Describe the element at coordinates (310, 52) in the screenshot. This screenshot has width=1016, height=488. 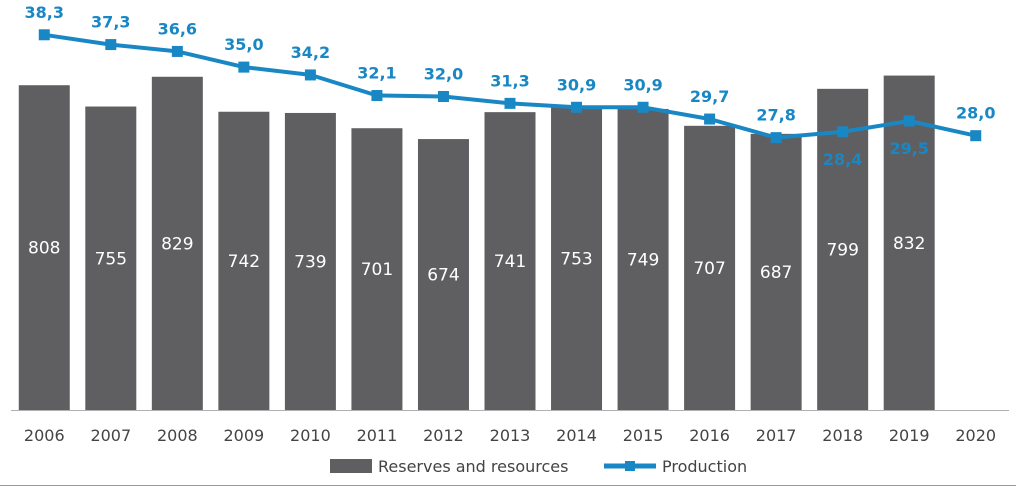
I see `production-label-2010: 34,2` at that location.